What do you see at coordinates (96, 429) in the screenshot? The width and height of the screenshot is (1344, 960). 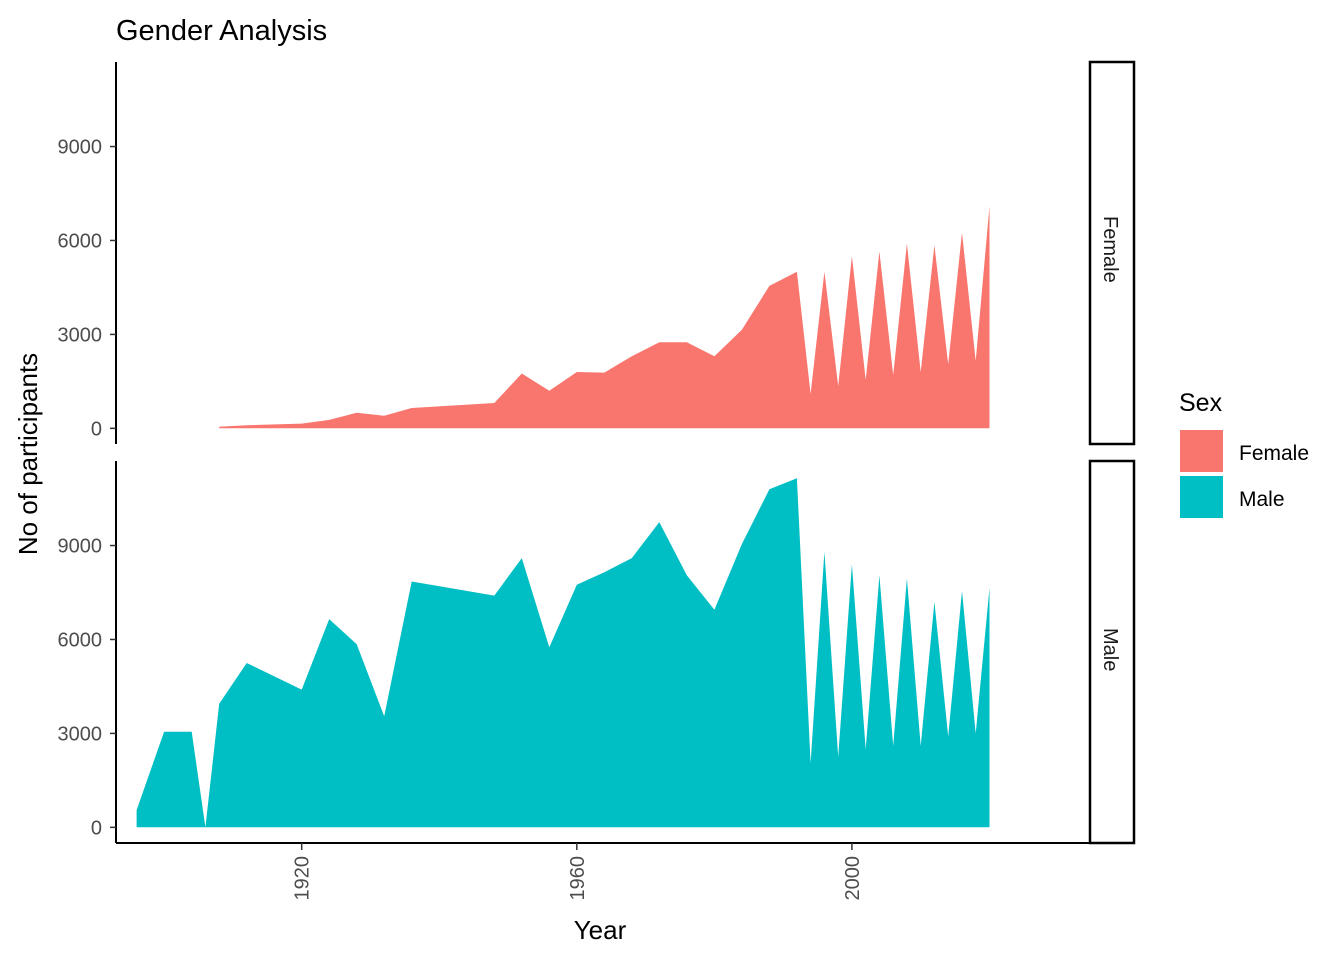 I see `y-tick-label-female: 0` at bounding box center [96, 429].